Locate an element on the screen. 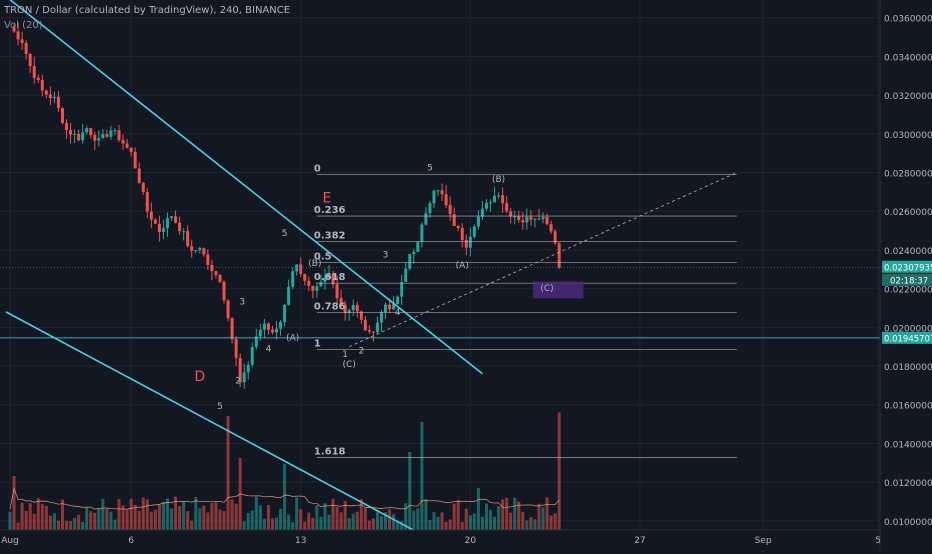 This screenshot has height=554, width=932. x-tick-label: 13 is located at coordinates (300, 541).